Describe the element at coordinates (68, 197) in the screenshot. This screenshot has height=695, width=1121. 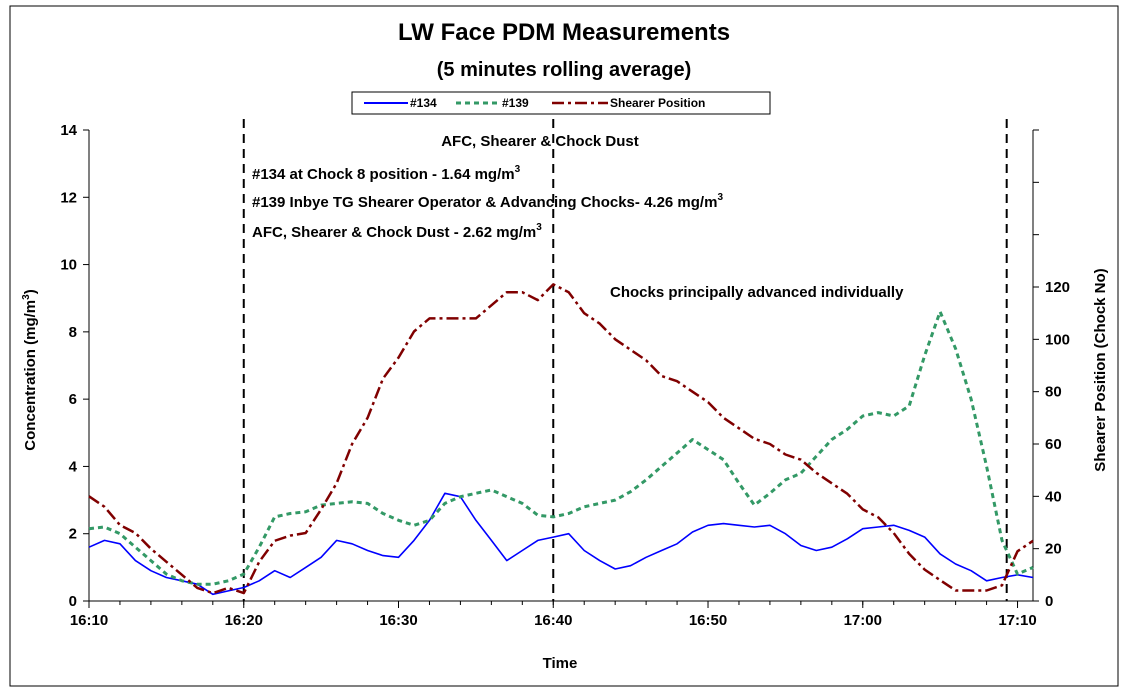
I see `y-tick-label: 12` at that location.